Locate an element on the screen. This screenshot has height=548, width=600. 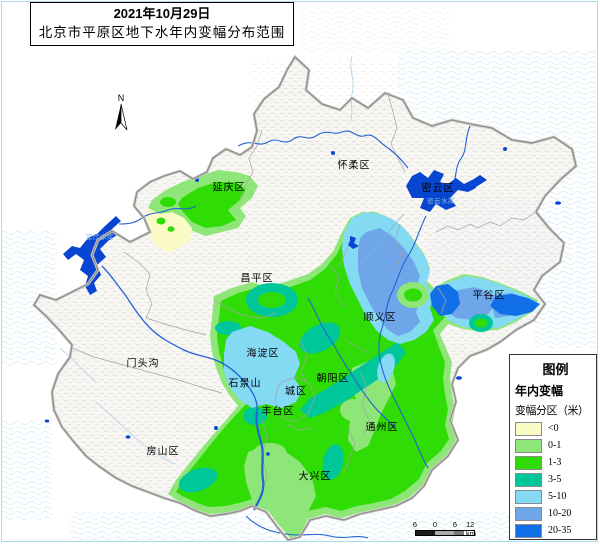
scale-bar: 6 0 6 12 km is located at coordinates (452, 529).